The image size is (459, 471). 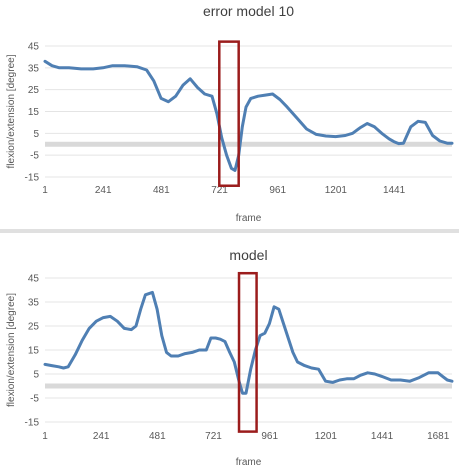 I want to click on divider, so click(x=229, y=231).